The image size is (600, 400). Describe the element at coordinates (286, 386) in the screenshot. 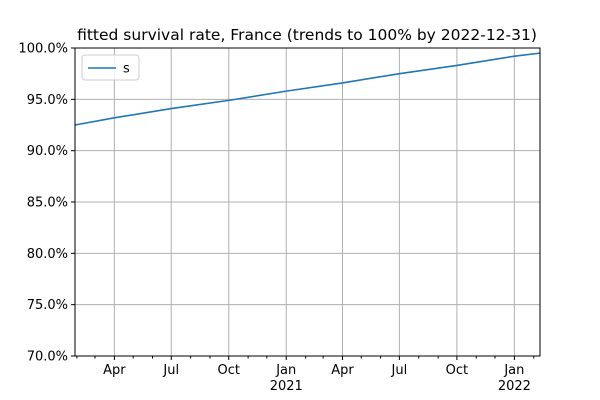

I see `x-tick-year-label: 2021` at that location.